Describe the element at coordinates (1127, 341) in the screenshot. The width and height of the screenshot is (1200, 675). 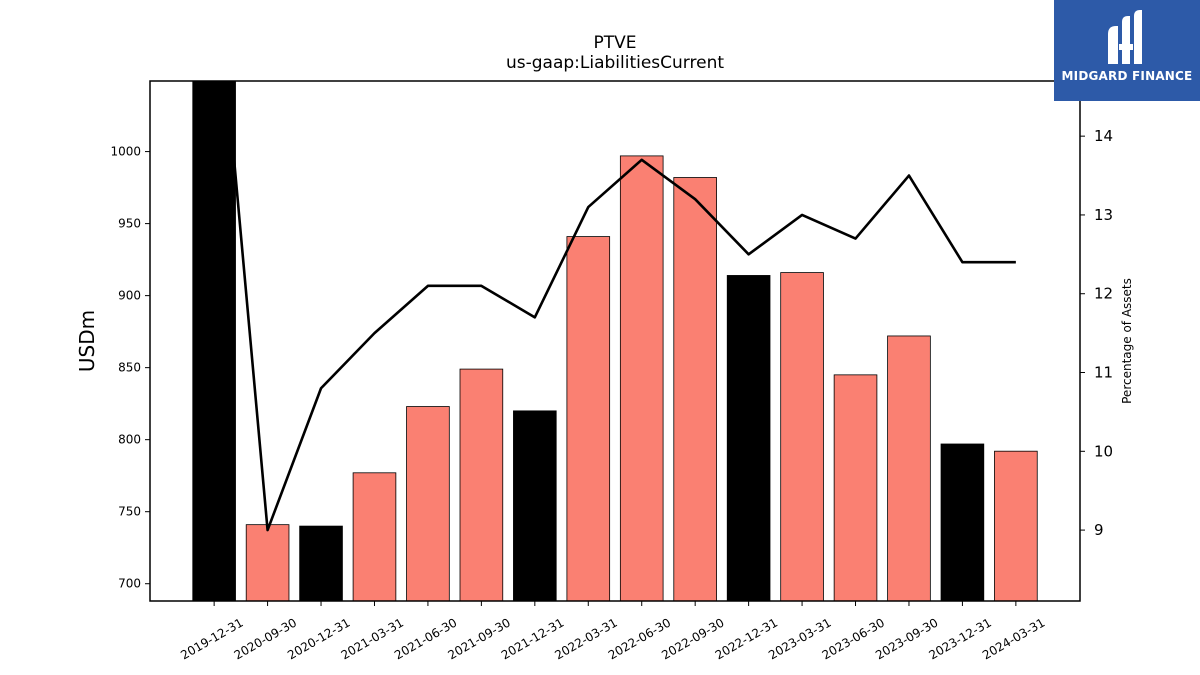
I see `y-axis-label-right: Percentage of Assets` at that location.